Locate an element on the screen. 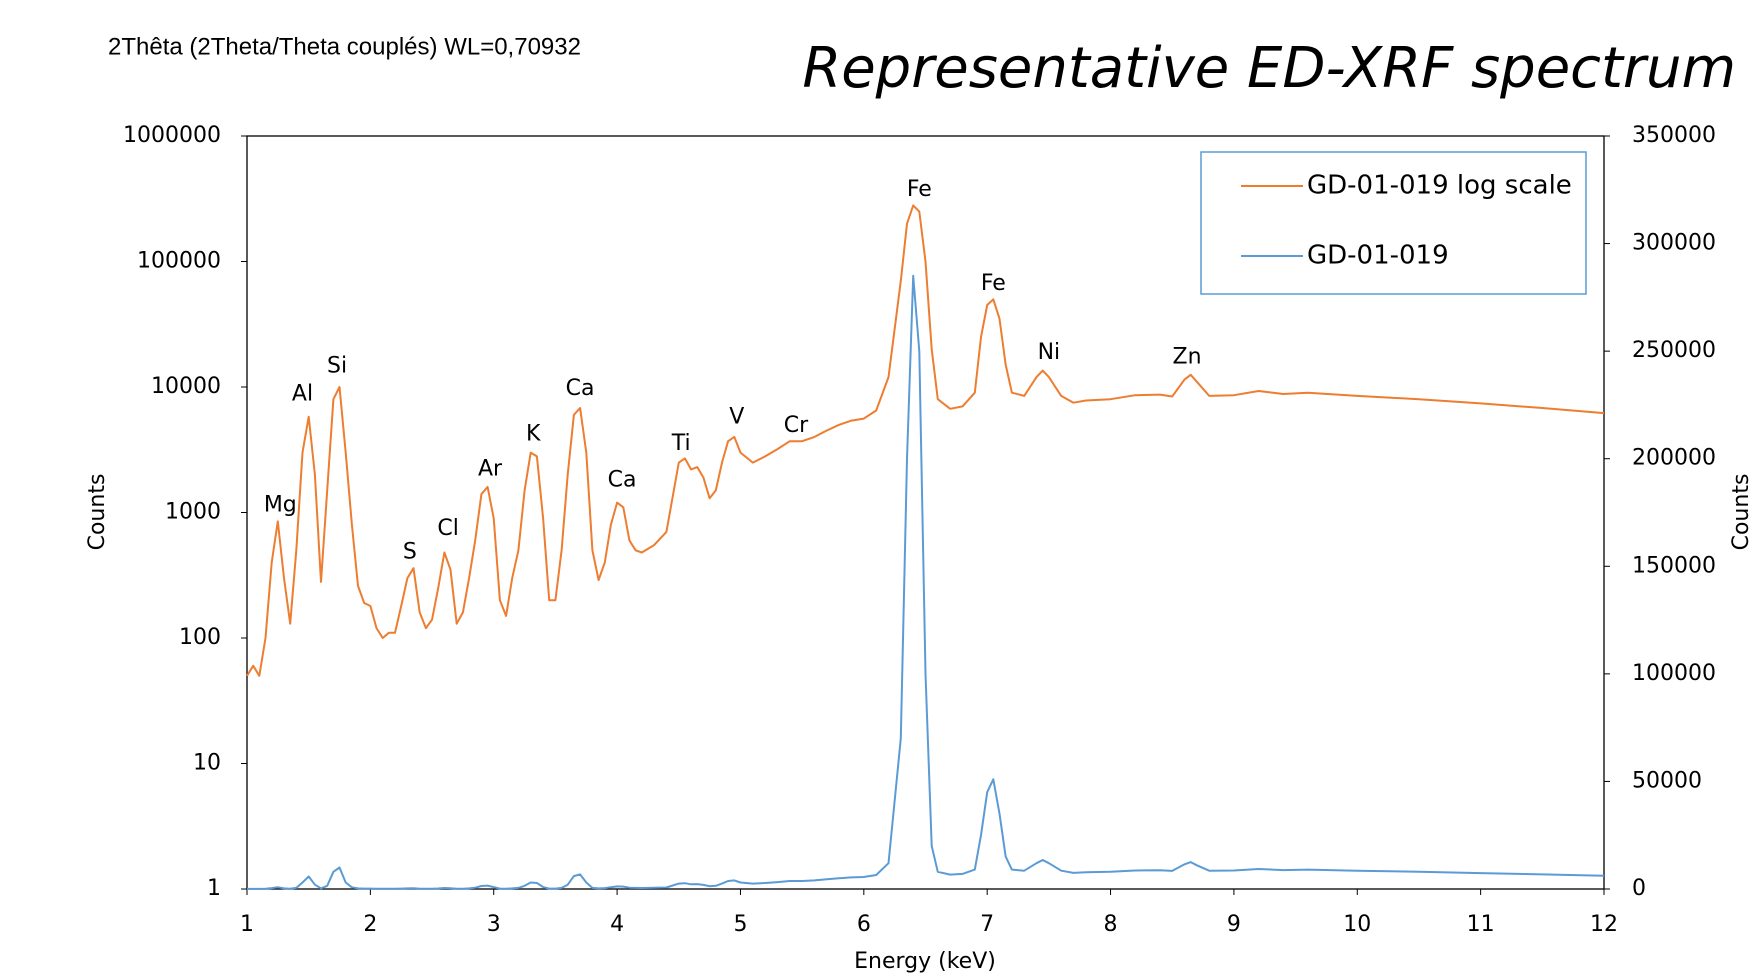 This screenshot has width=1762, height=975. y-tick-label: 1000 is located at coordinates (193, 512).